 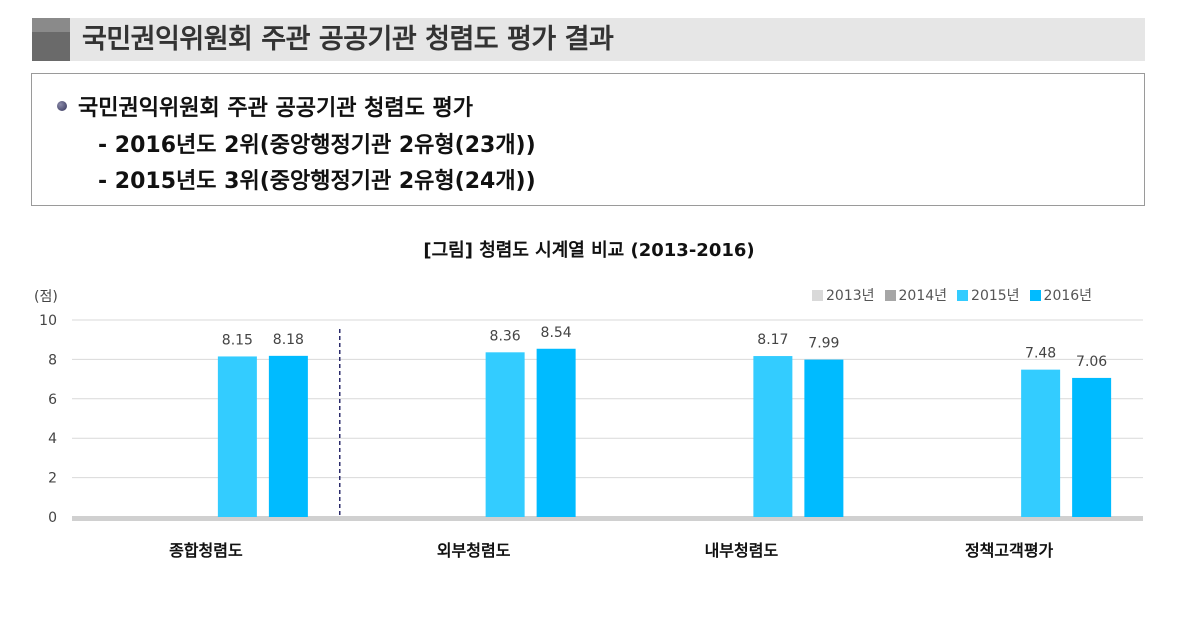 I want to click on legend-label-2015: 2015년, so click(x=995, y=296).